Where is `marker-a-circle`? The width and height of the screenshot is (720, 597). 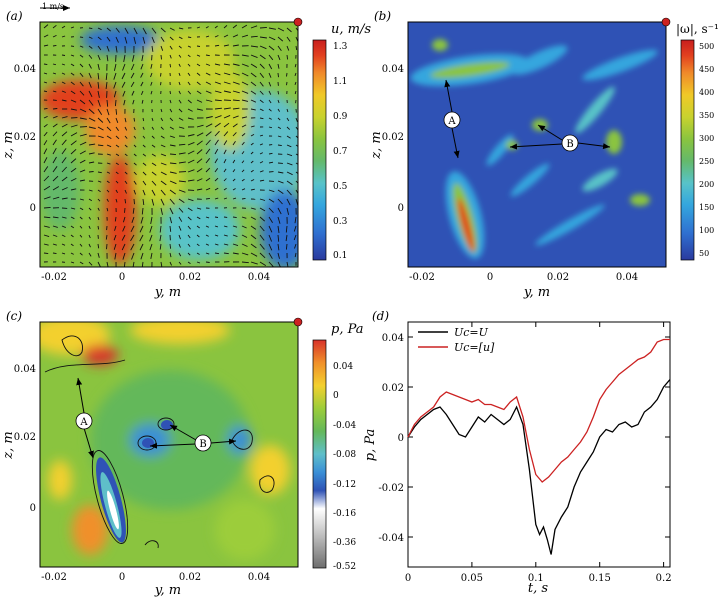
marker-a-circle is located at coordinates (84, 421).